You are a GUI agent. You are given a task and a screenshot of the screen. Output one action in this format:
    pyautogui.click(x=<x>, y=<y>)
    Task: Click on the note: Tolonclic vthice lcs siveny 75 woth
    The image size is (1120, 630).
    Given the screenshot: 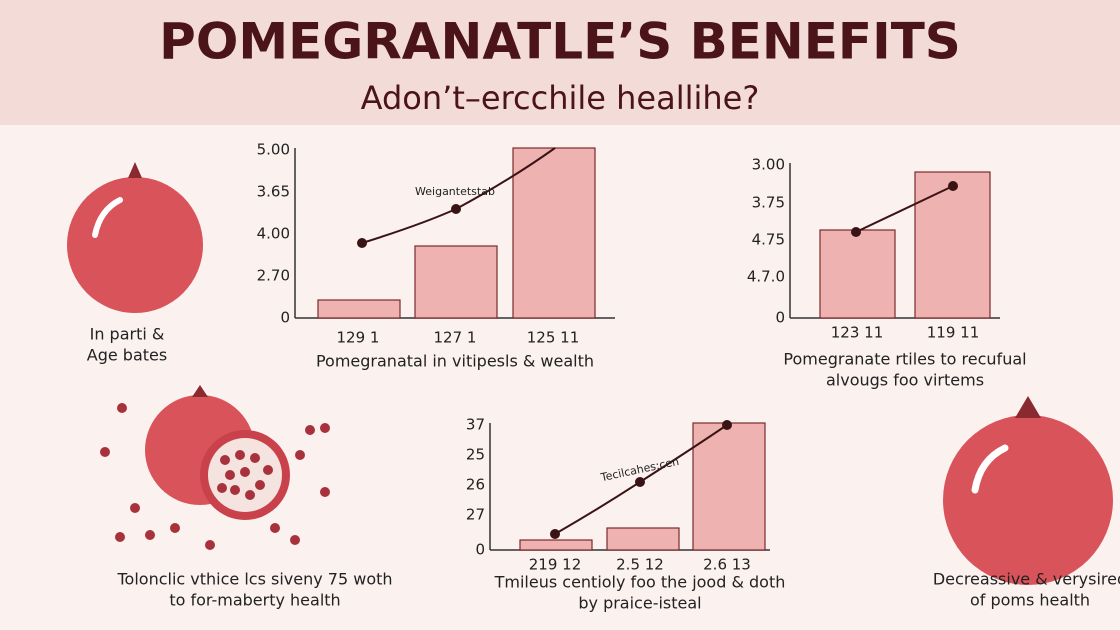 What is the action you would take?
    pyautogui.click(x=254, y=579)
    